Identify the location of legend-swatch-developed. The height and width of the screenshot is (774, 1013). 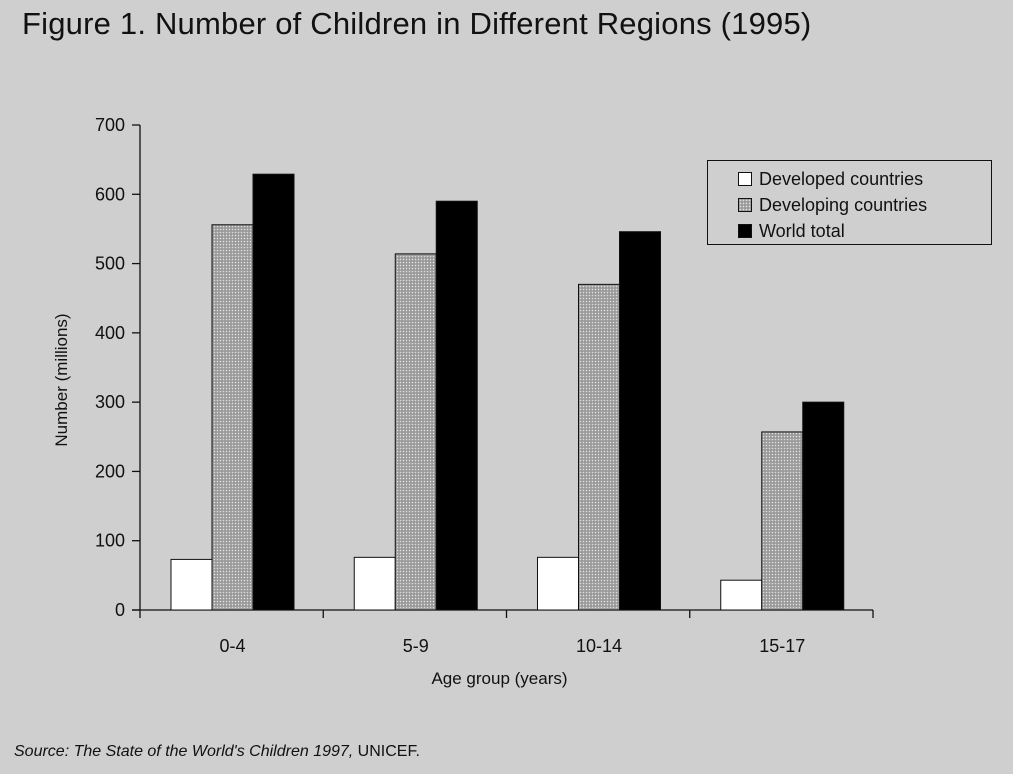
(745, 179).